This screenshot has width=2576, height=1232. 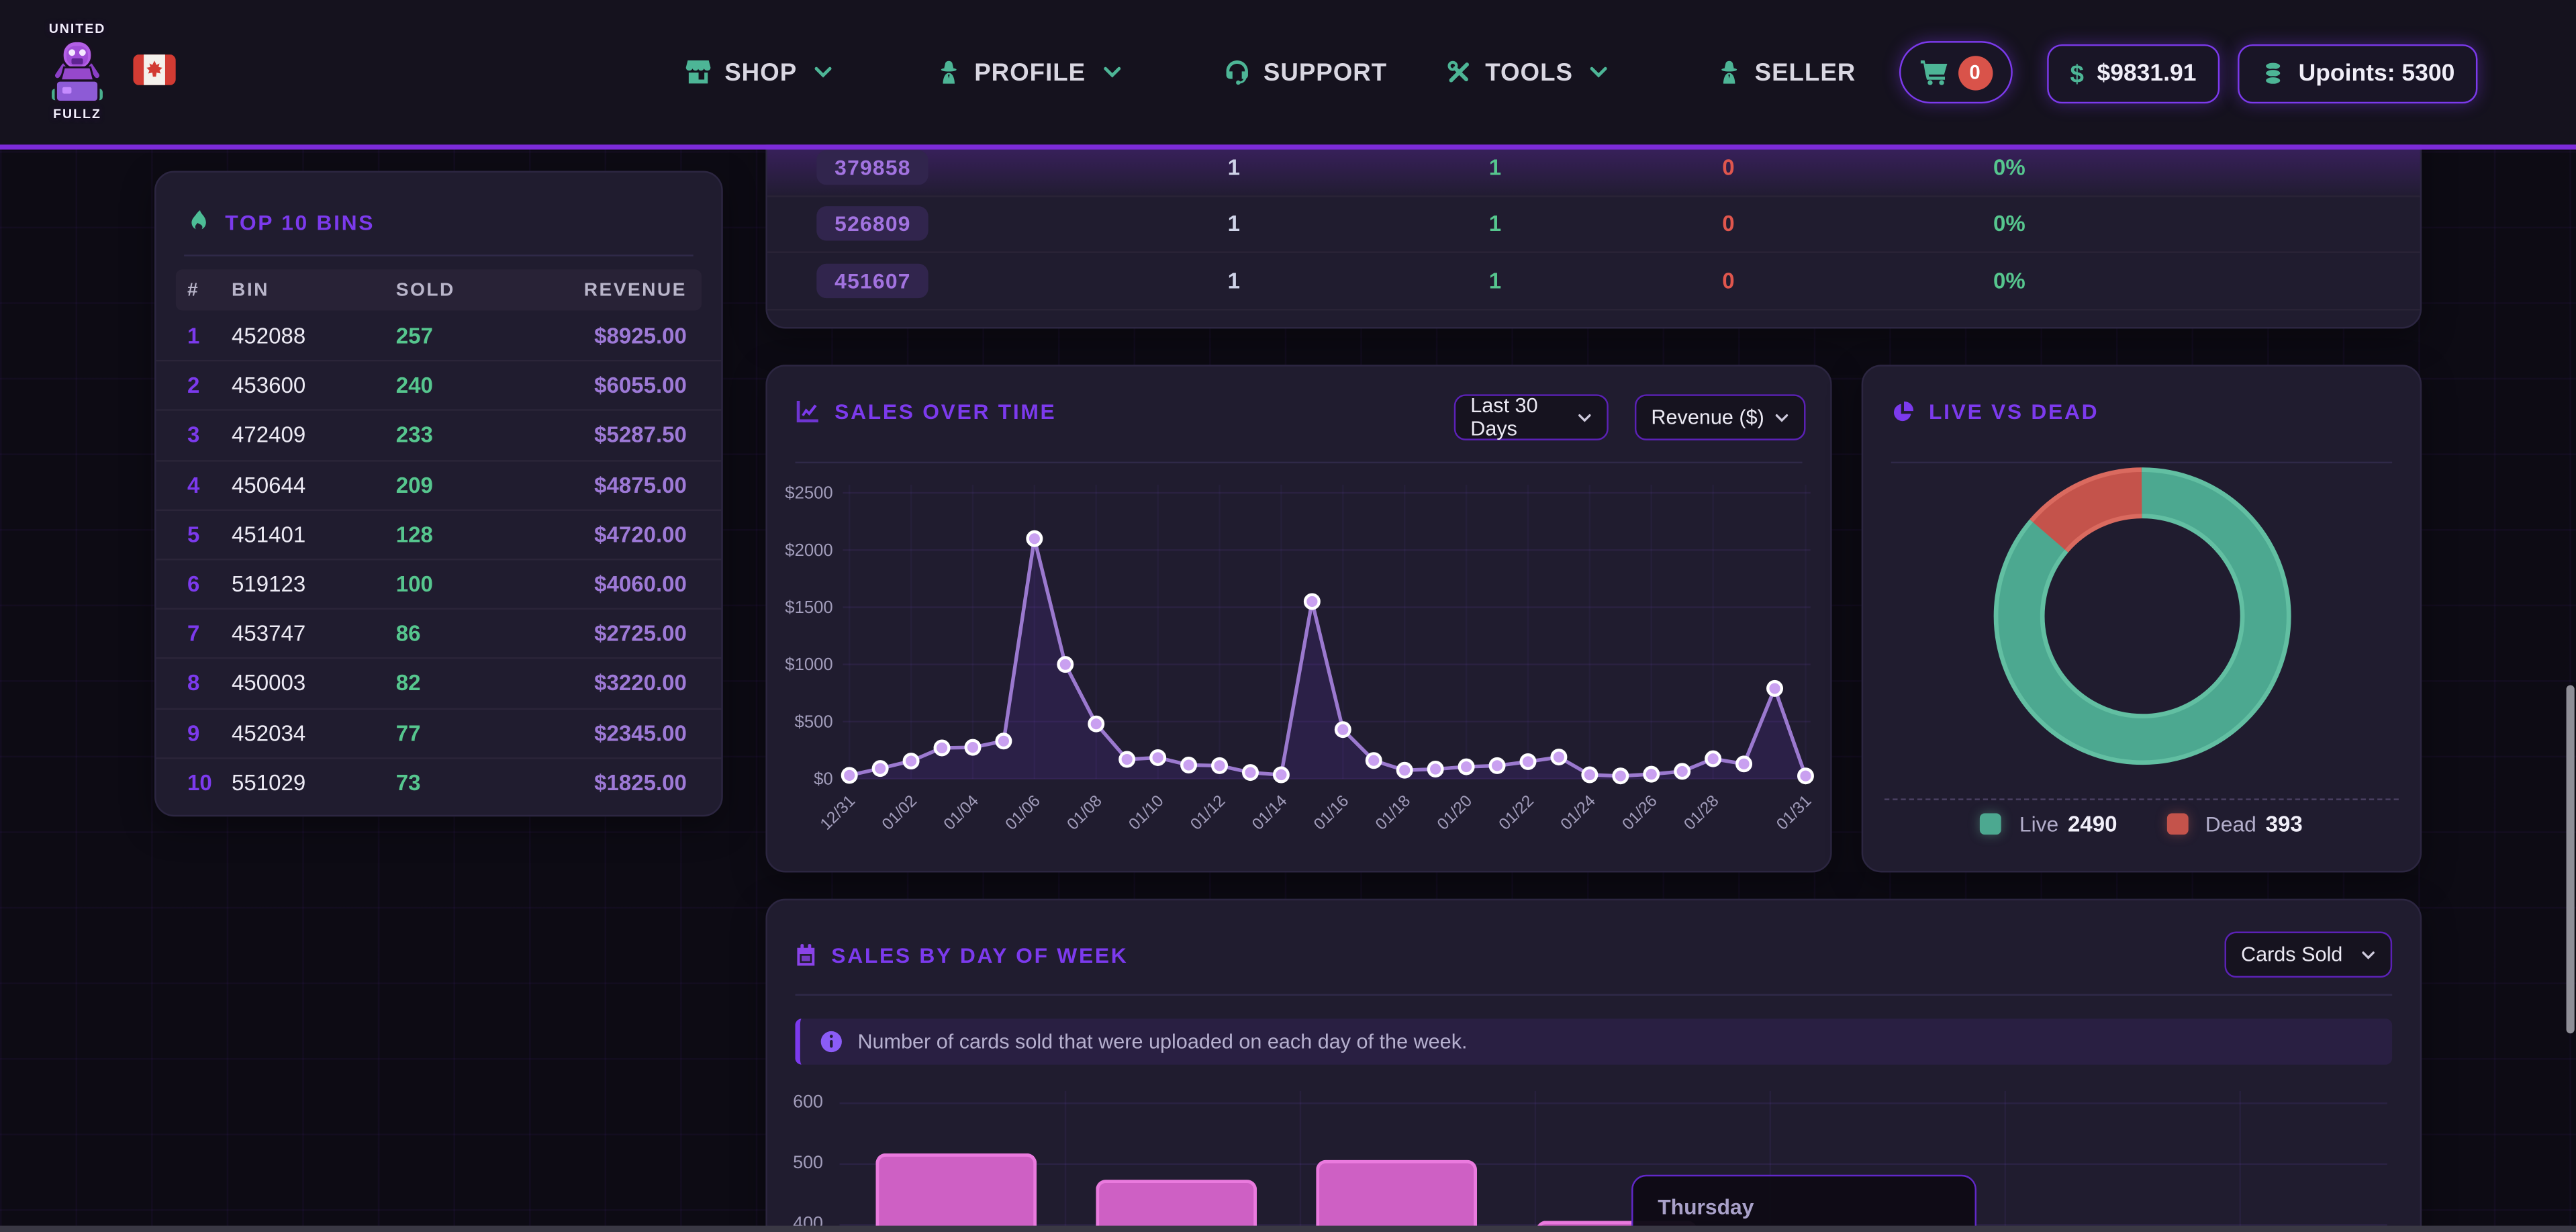 I want to click on bin-stat-value: 0%, so click(x=2009, y=167).